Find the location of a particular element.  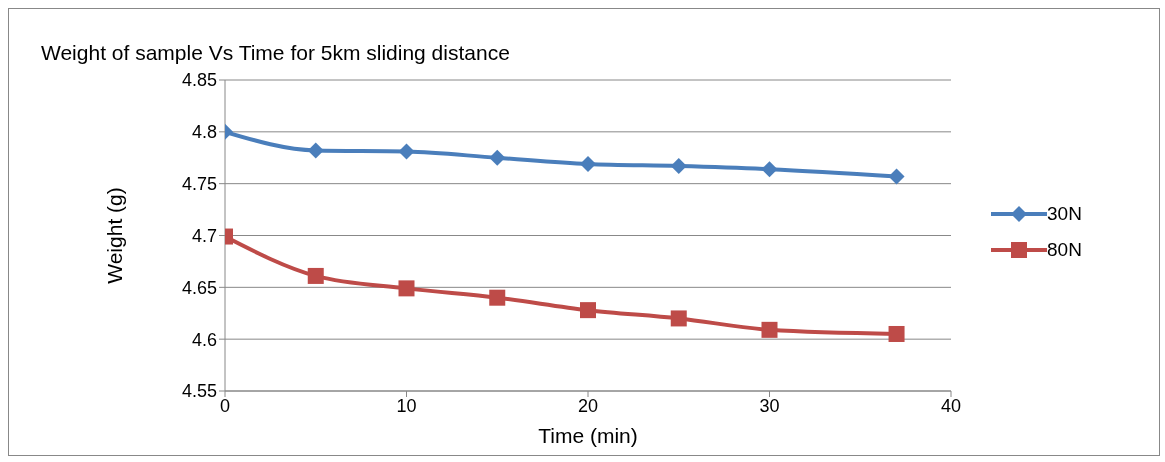

x-tick-label: 30 is located at coordinates (769, 405).